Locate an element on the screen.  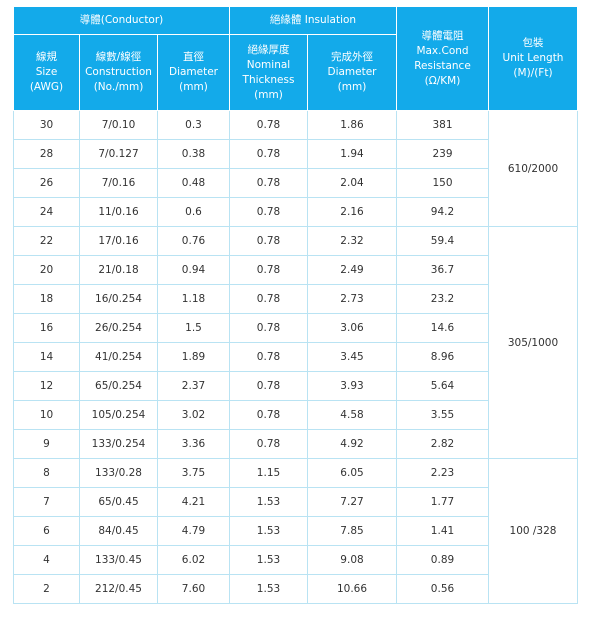
insulation-group-header: 絕緣體 Insulation is located at coordinates (313, 20).